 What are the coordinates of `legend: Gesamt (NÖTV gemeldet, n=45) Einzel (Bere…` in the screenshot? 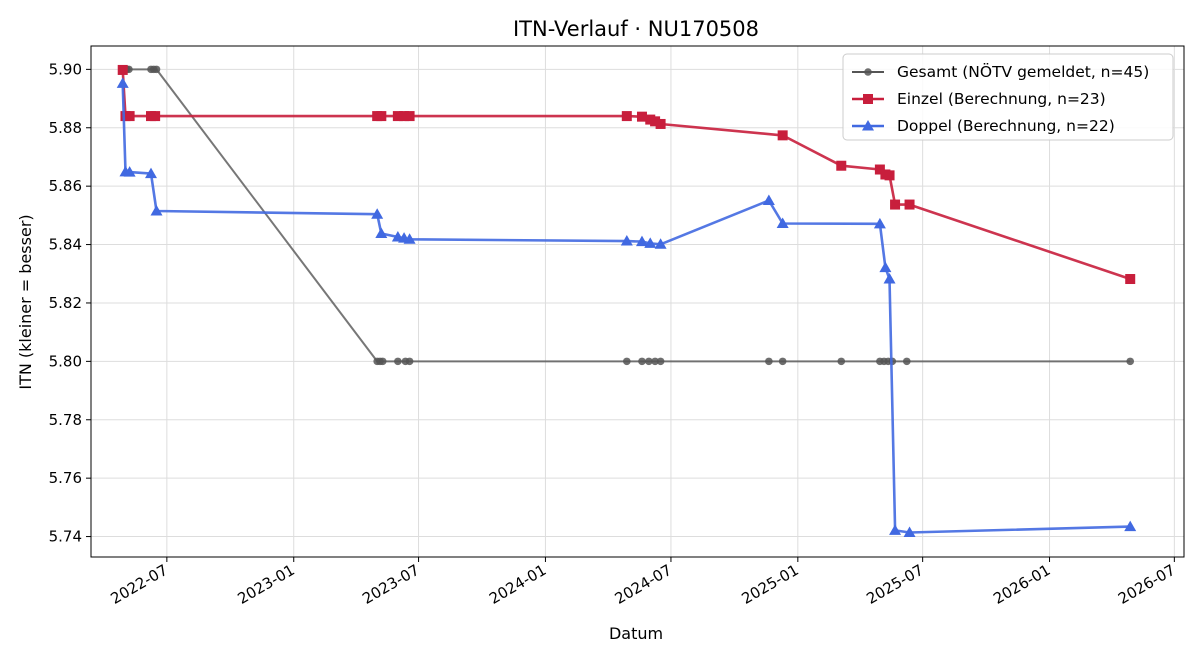 It's located at (1008, 97).